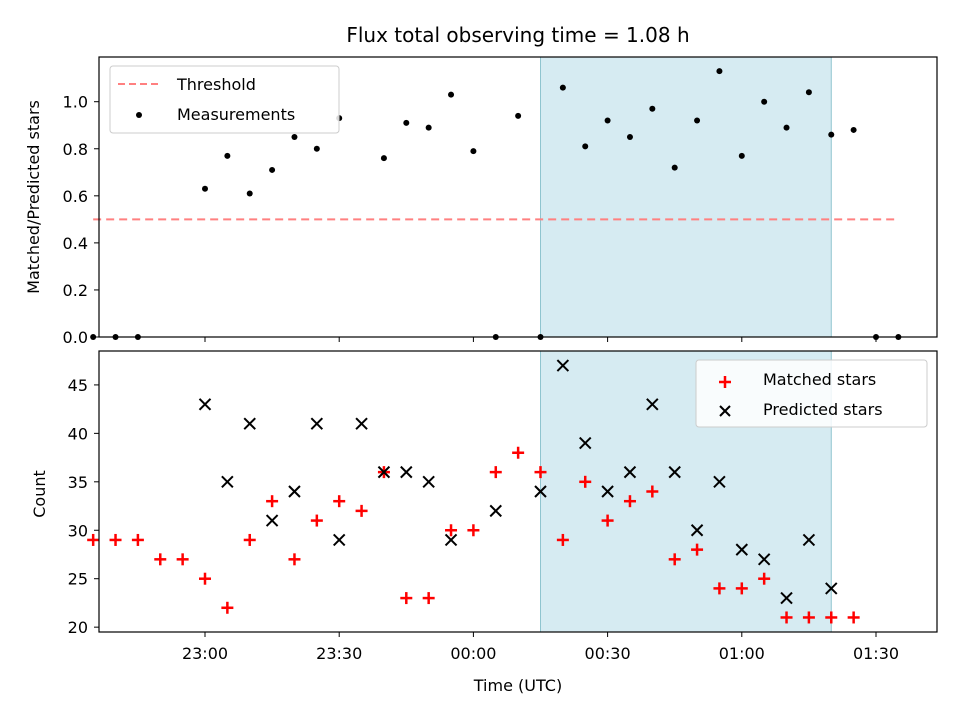  I want to click on y-tick-label: 0.6, so click(75, 196).